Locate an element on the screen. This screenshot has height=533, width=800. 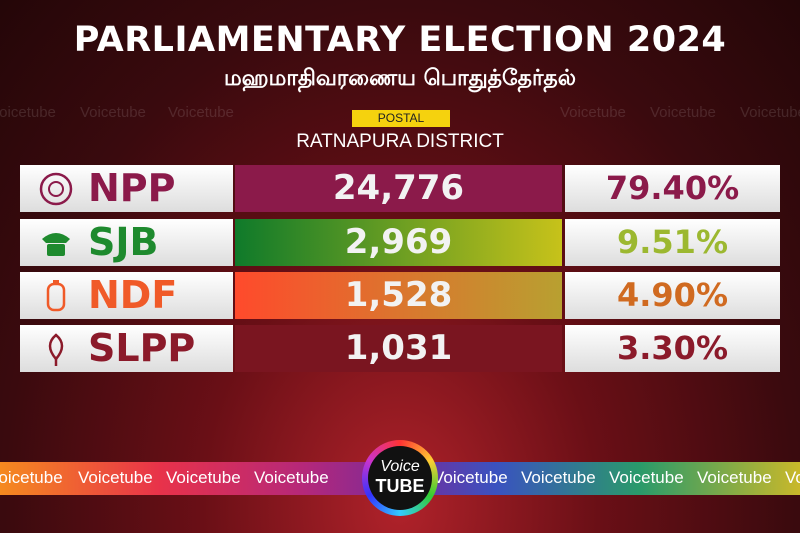
percent: 3.30% is located at coordinates (672, 348).